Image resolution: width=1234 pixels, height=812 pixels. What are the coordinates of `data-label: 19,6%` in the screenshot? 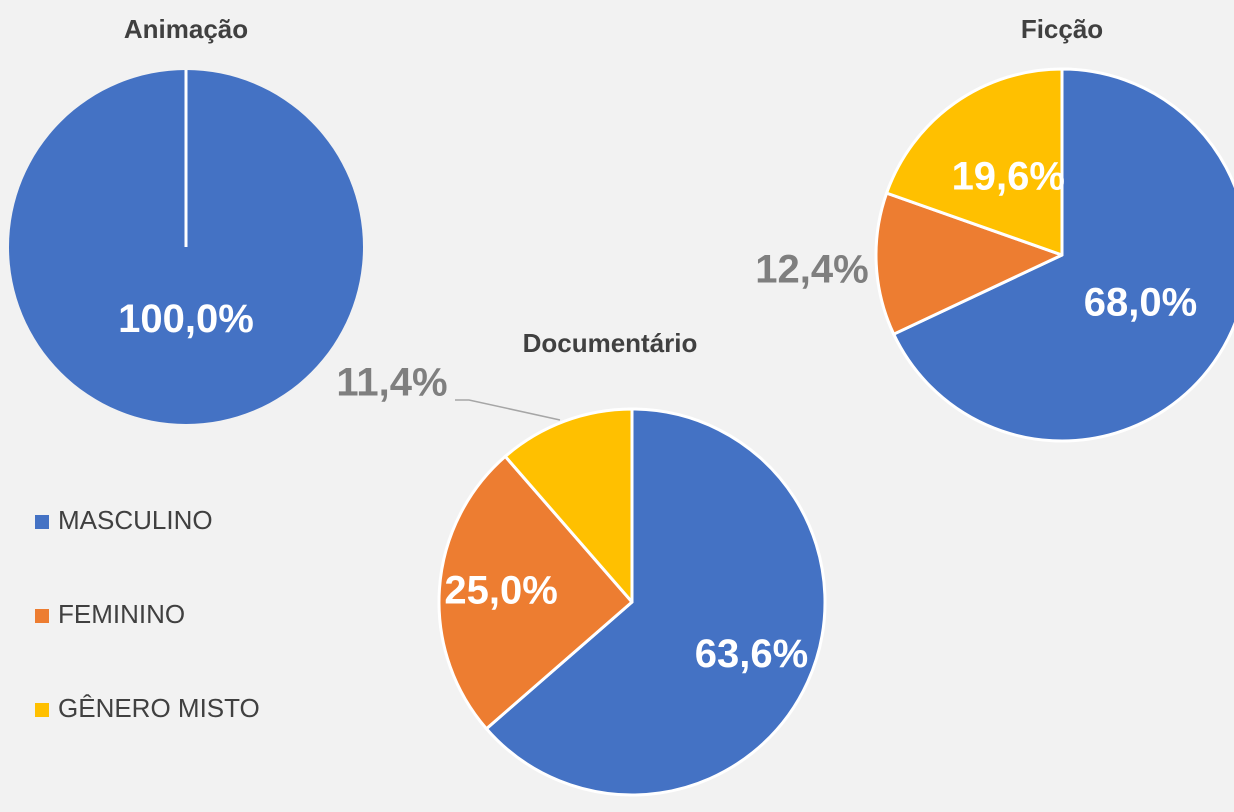 It's located at (1008, 177).